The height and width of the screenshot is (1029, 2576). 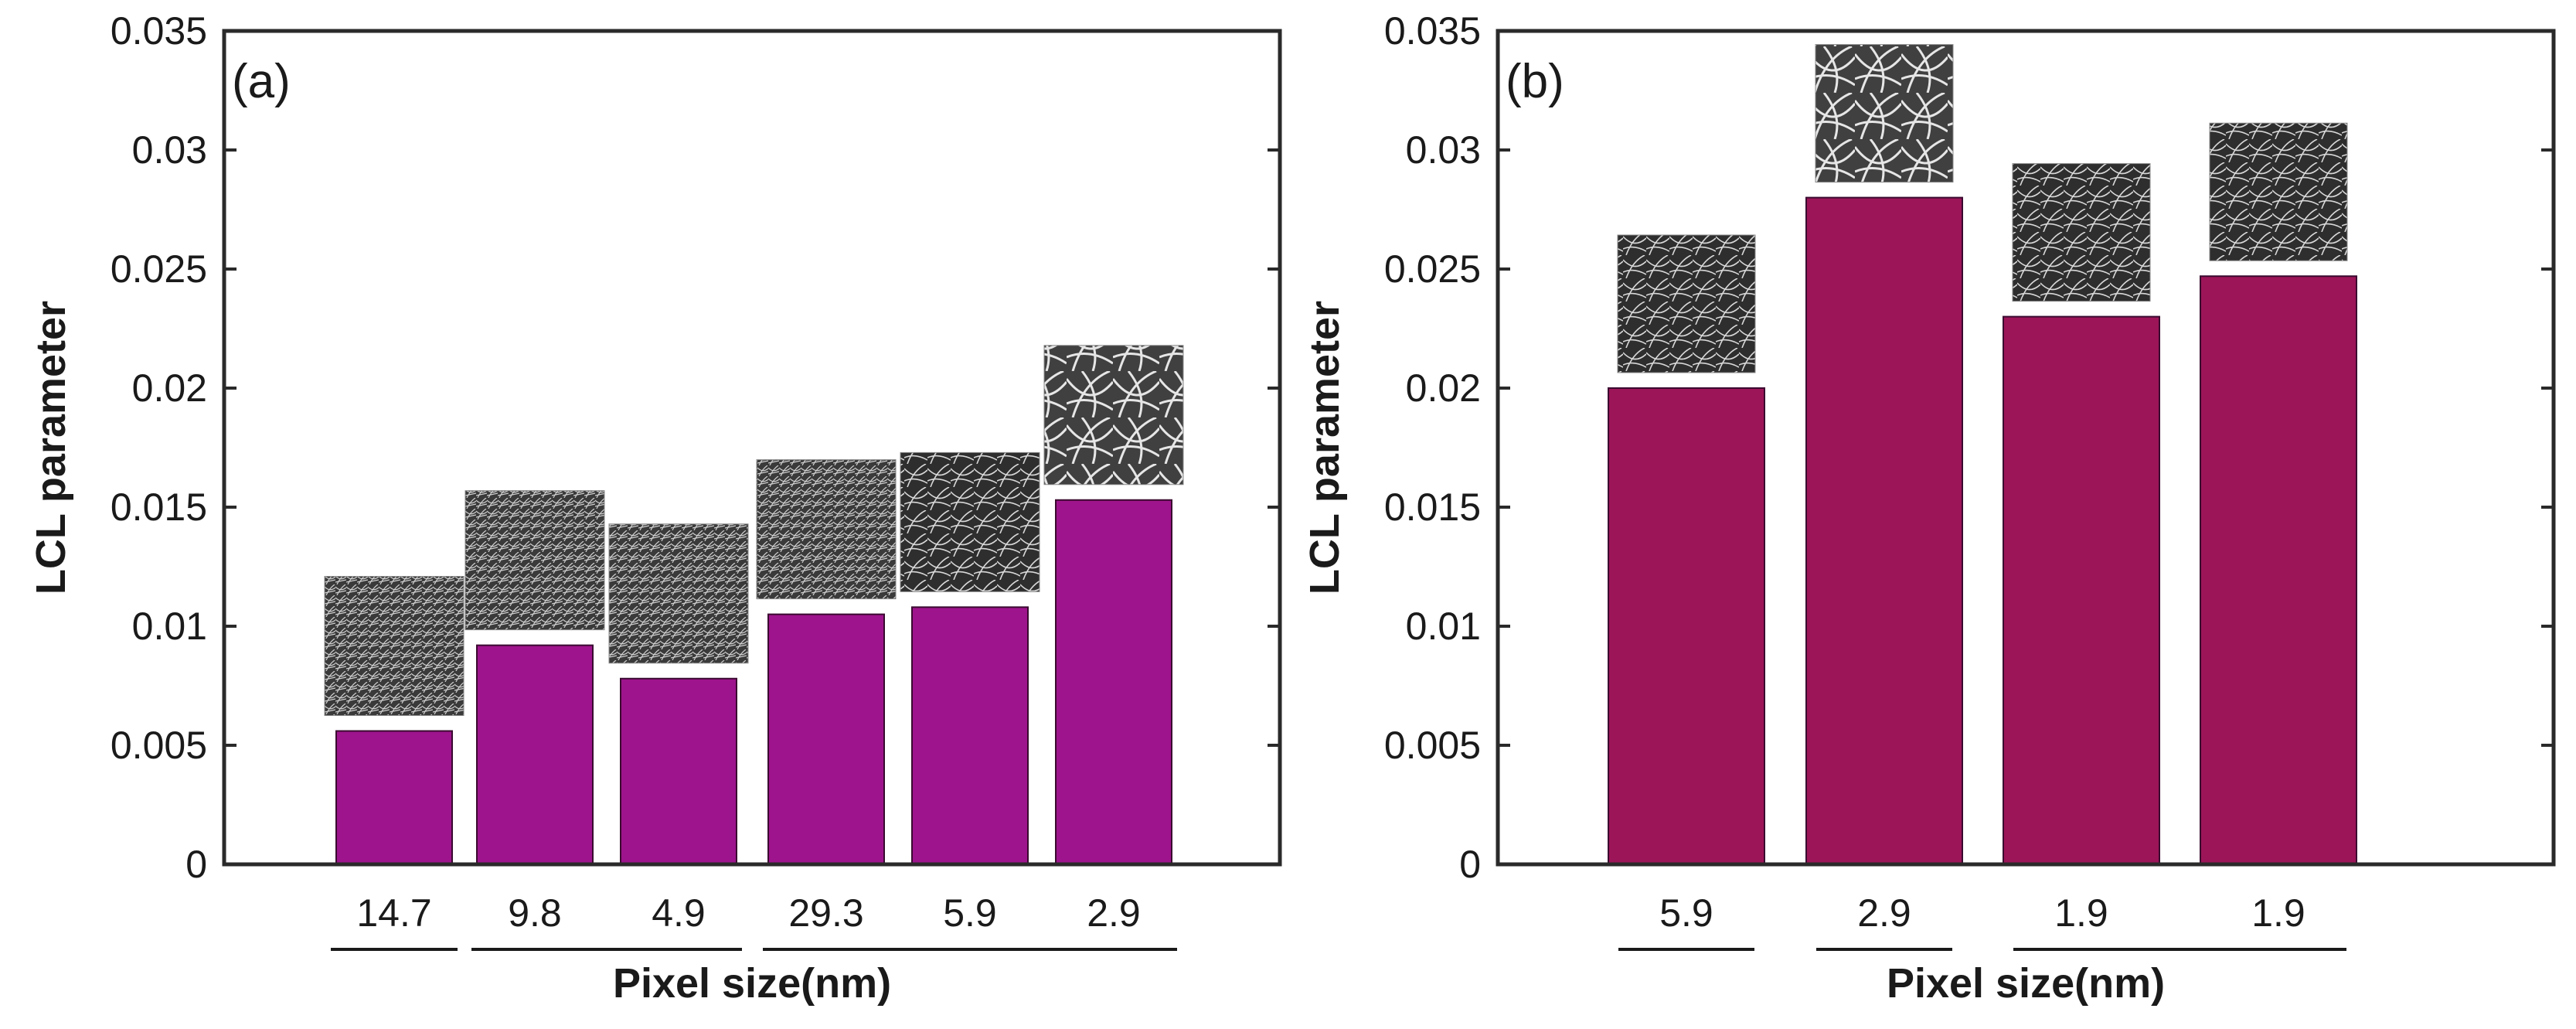 I want to click on panel-b-y-axis-label: LCL parameter, so click(x=1325, y=448).